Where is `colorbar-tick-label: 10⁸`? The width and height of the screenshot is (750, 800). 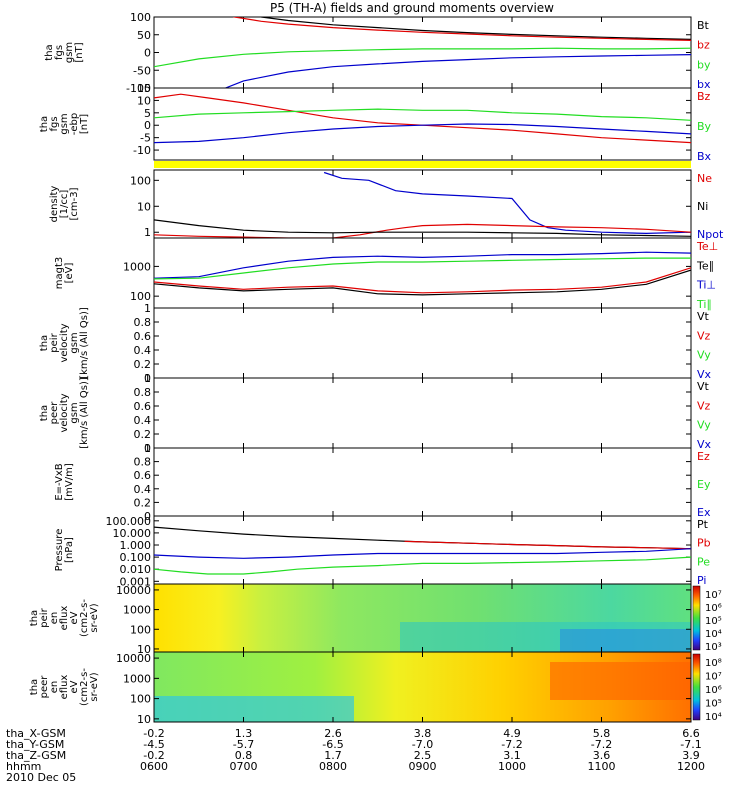 colorbar-tick-label: 10⁸ is located at coordinates (713, 663).